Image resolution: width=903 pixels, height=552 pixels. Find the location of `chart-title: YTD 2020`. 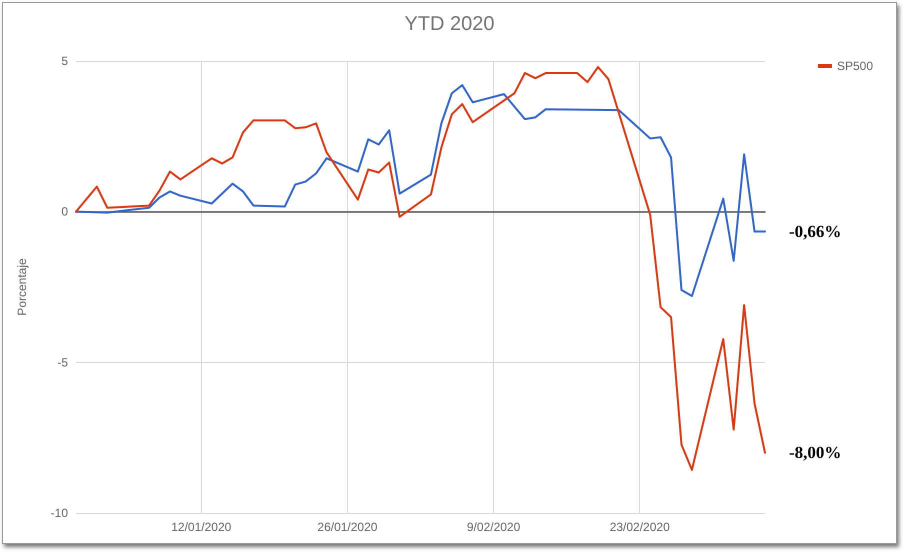

chart-title: YTD 2020 is located at coordinates (449, 24).